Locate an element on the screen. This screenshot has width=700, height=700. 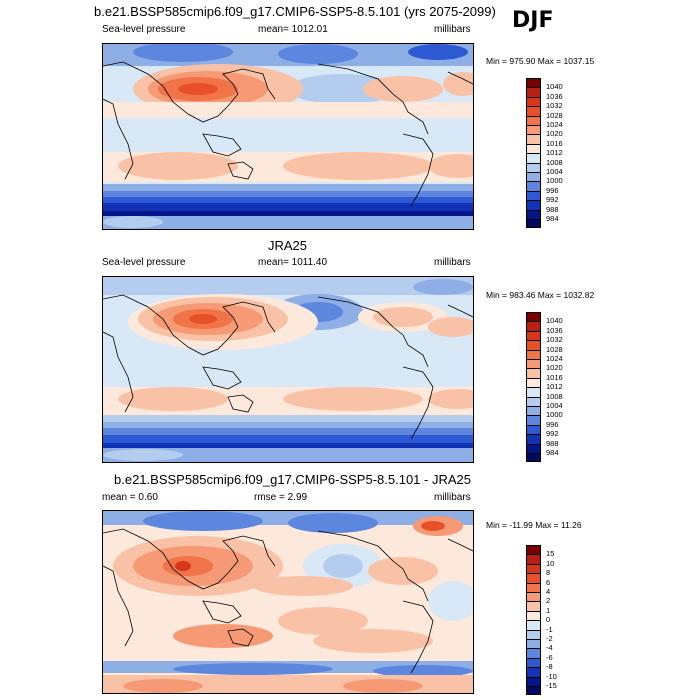
panel2-colorbar-frame is located at coordinates (533, 387).